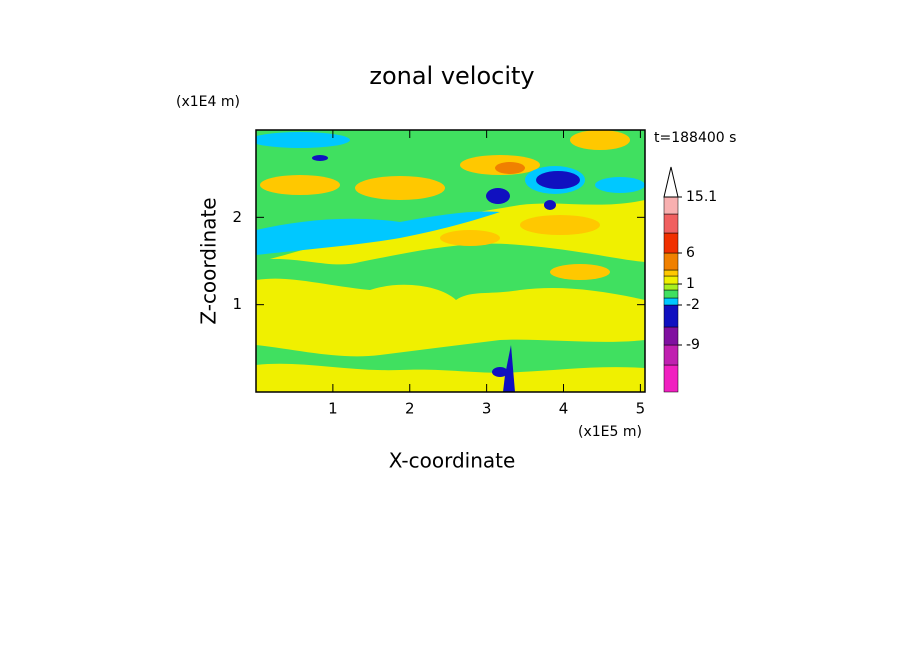 The height and width of the screenshot is (654, 904). Describe the element at coordinates (410, 409) in the screenshot. I see `x-tick-label: 2` at that location.